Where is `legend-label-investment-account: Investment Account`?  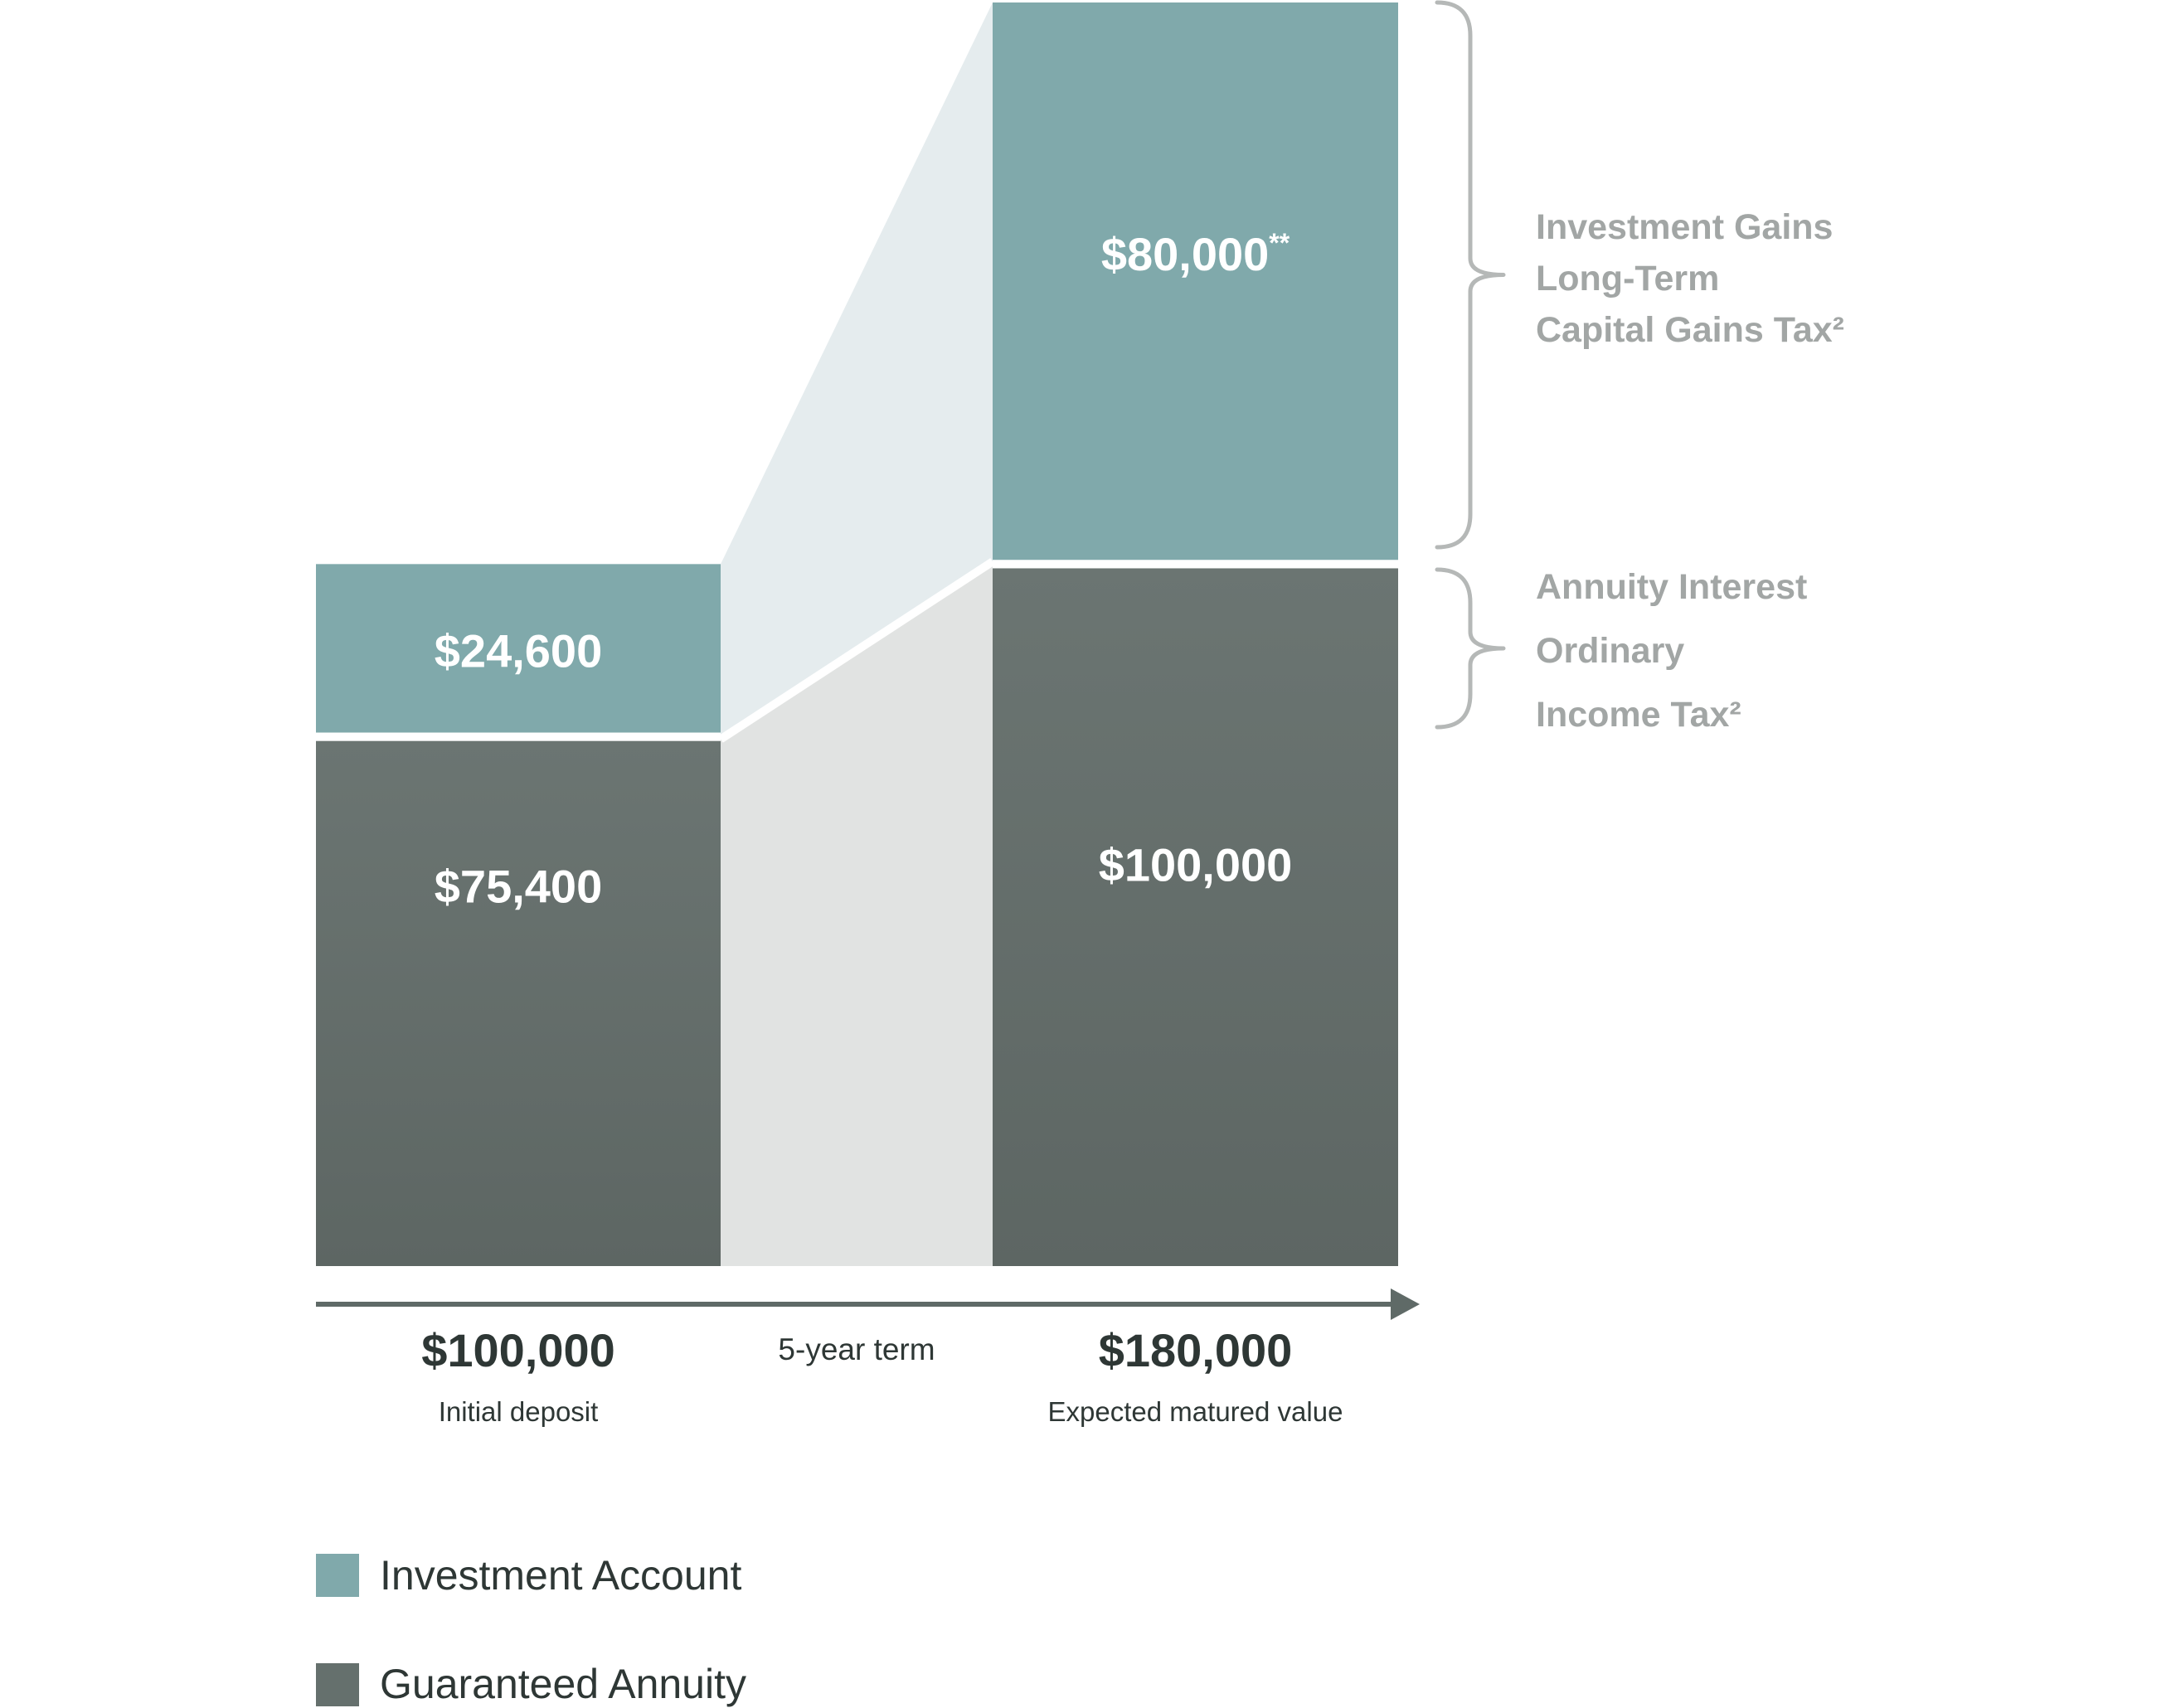 legend-label-investment-account: Investment Account is located at coordinates (560, 1575).